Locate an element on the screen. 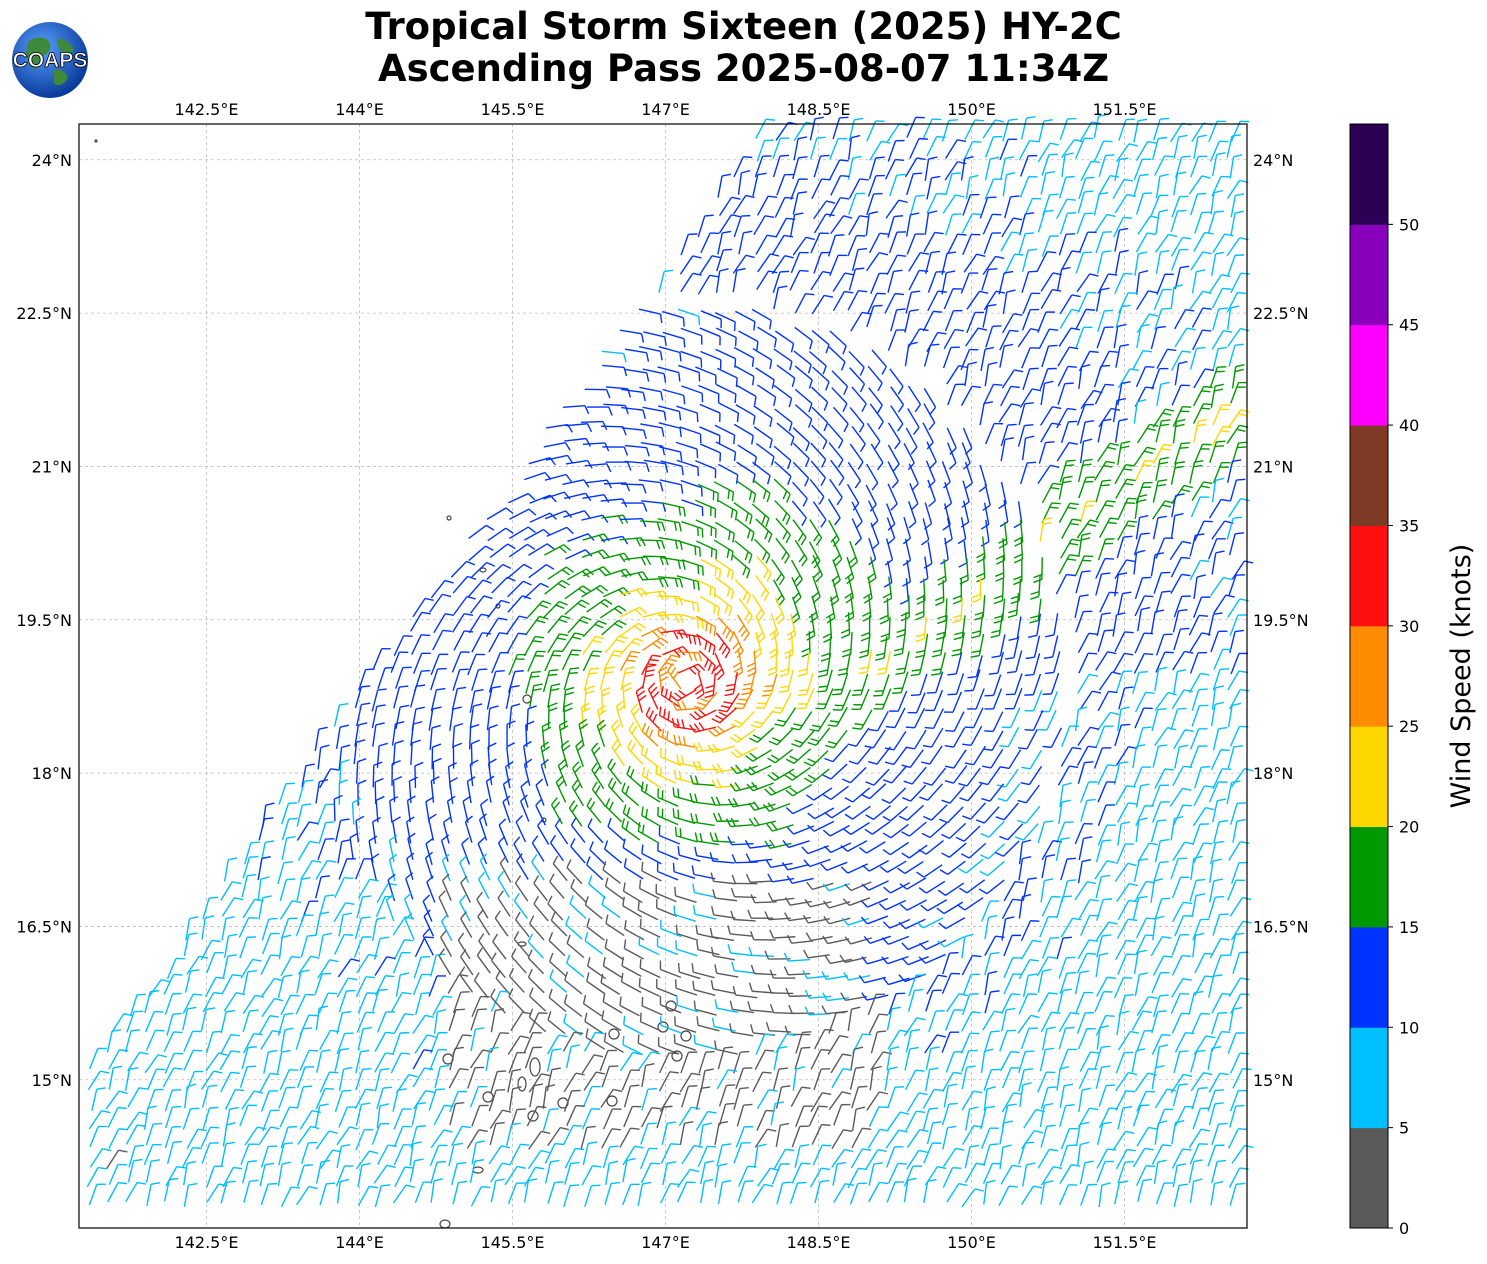 Image resolution: width=1487 pixels, height=1264 pixels. colorbar-frame is located at coordinates (1369, 676).